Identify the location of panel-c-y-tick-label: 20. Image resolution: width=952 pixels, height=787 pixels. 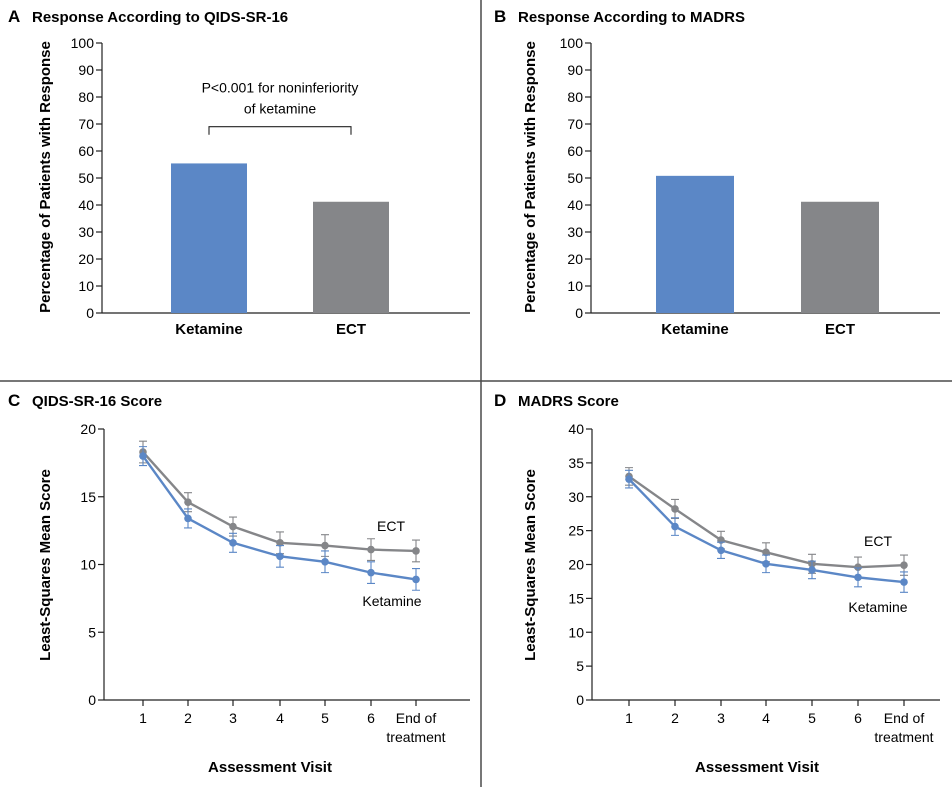
(88, 429).